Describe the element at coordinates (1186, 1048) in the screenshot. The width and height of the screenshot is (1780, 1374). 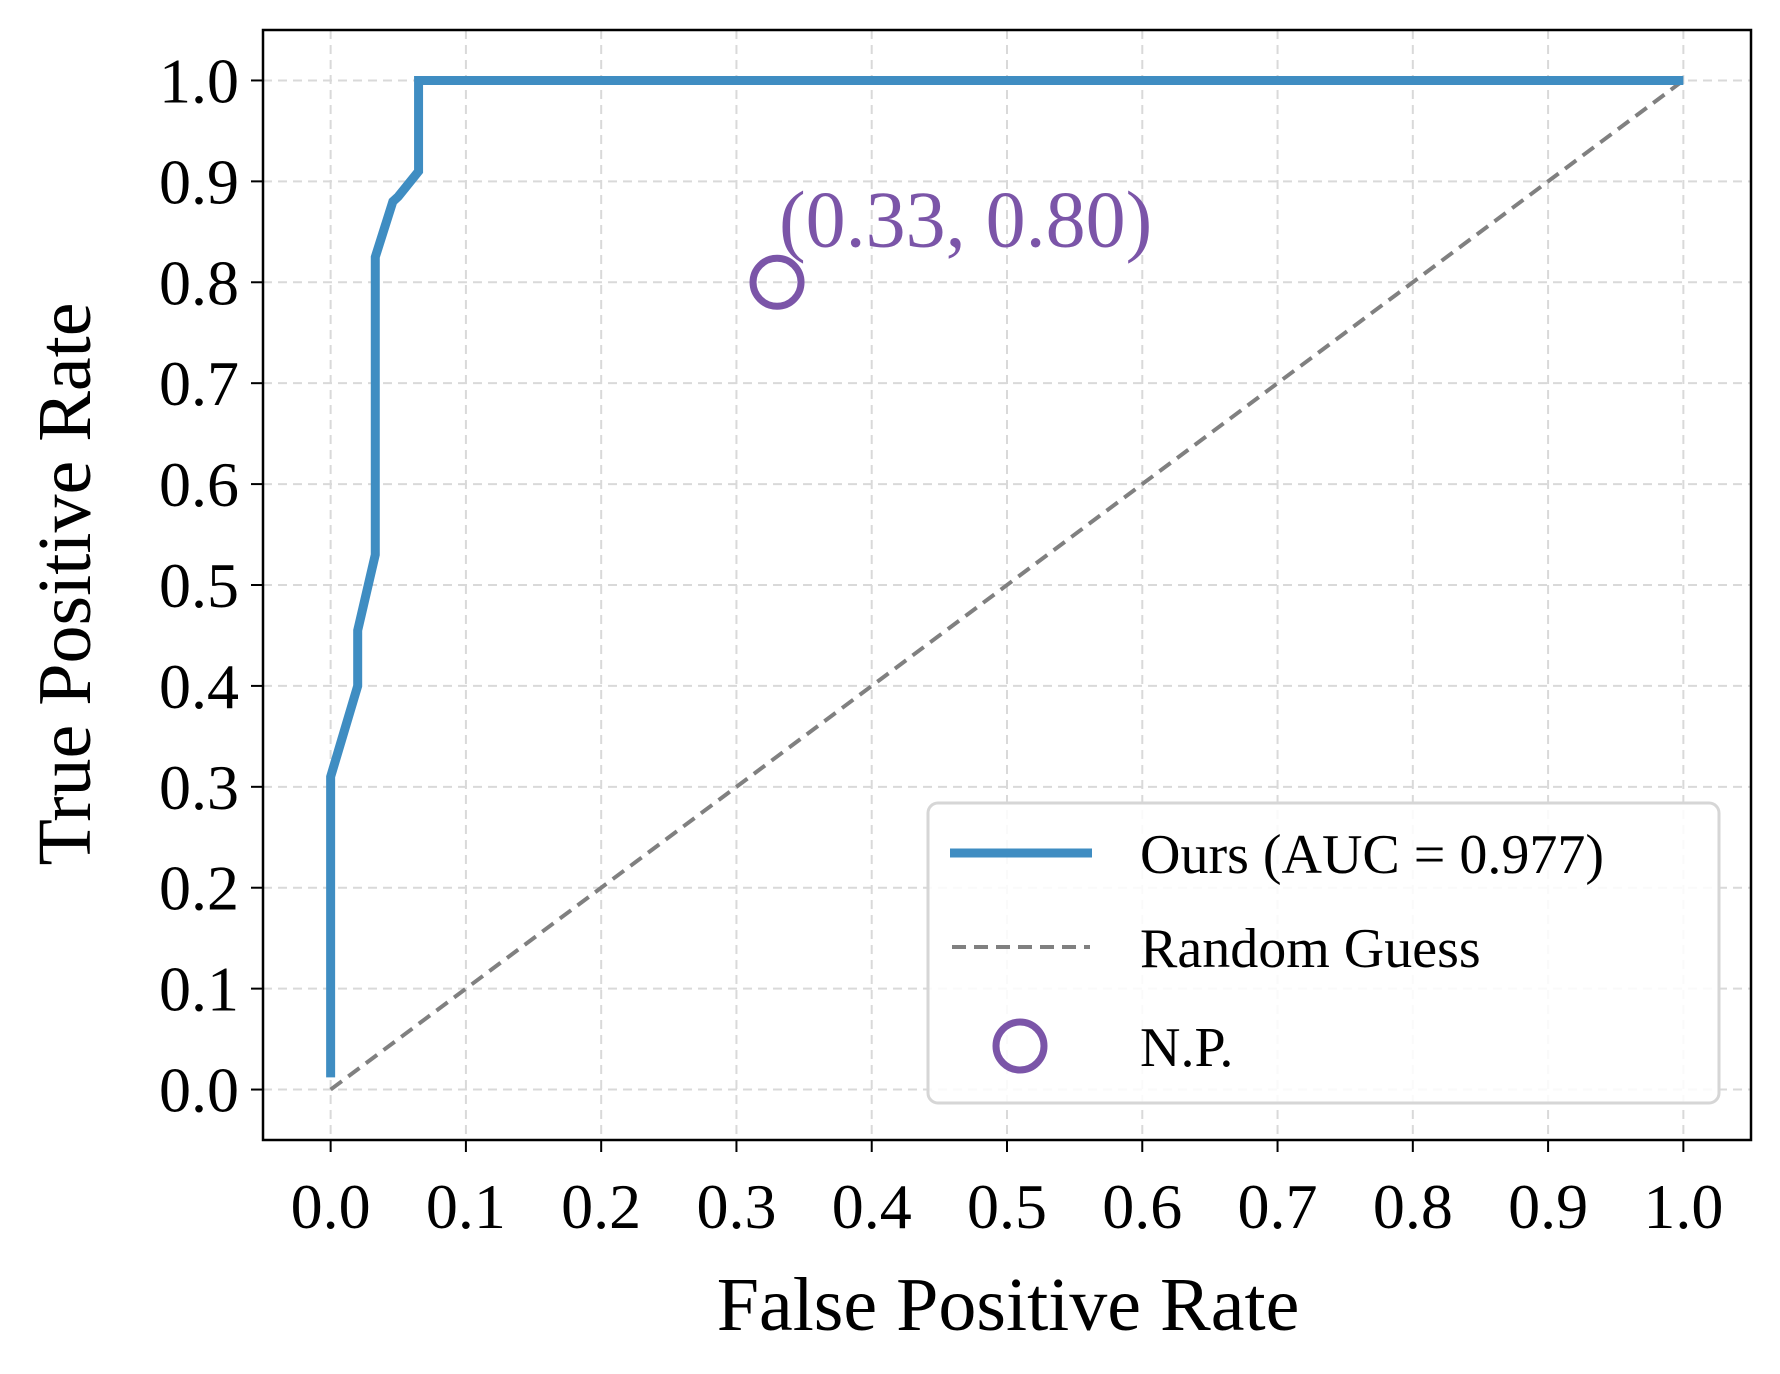
I see `legend-np-label: N.P.` at that location.